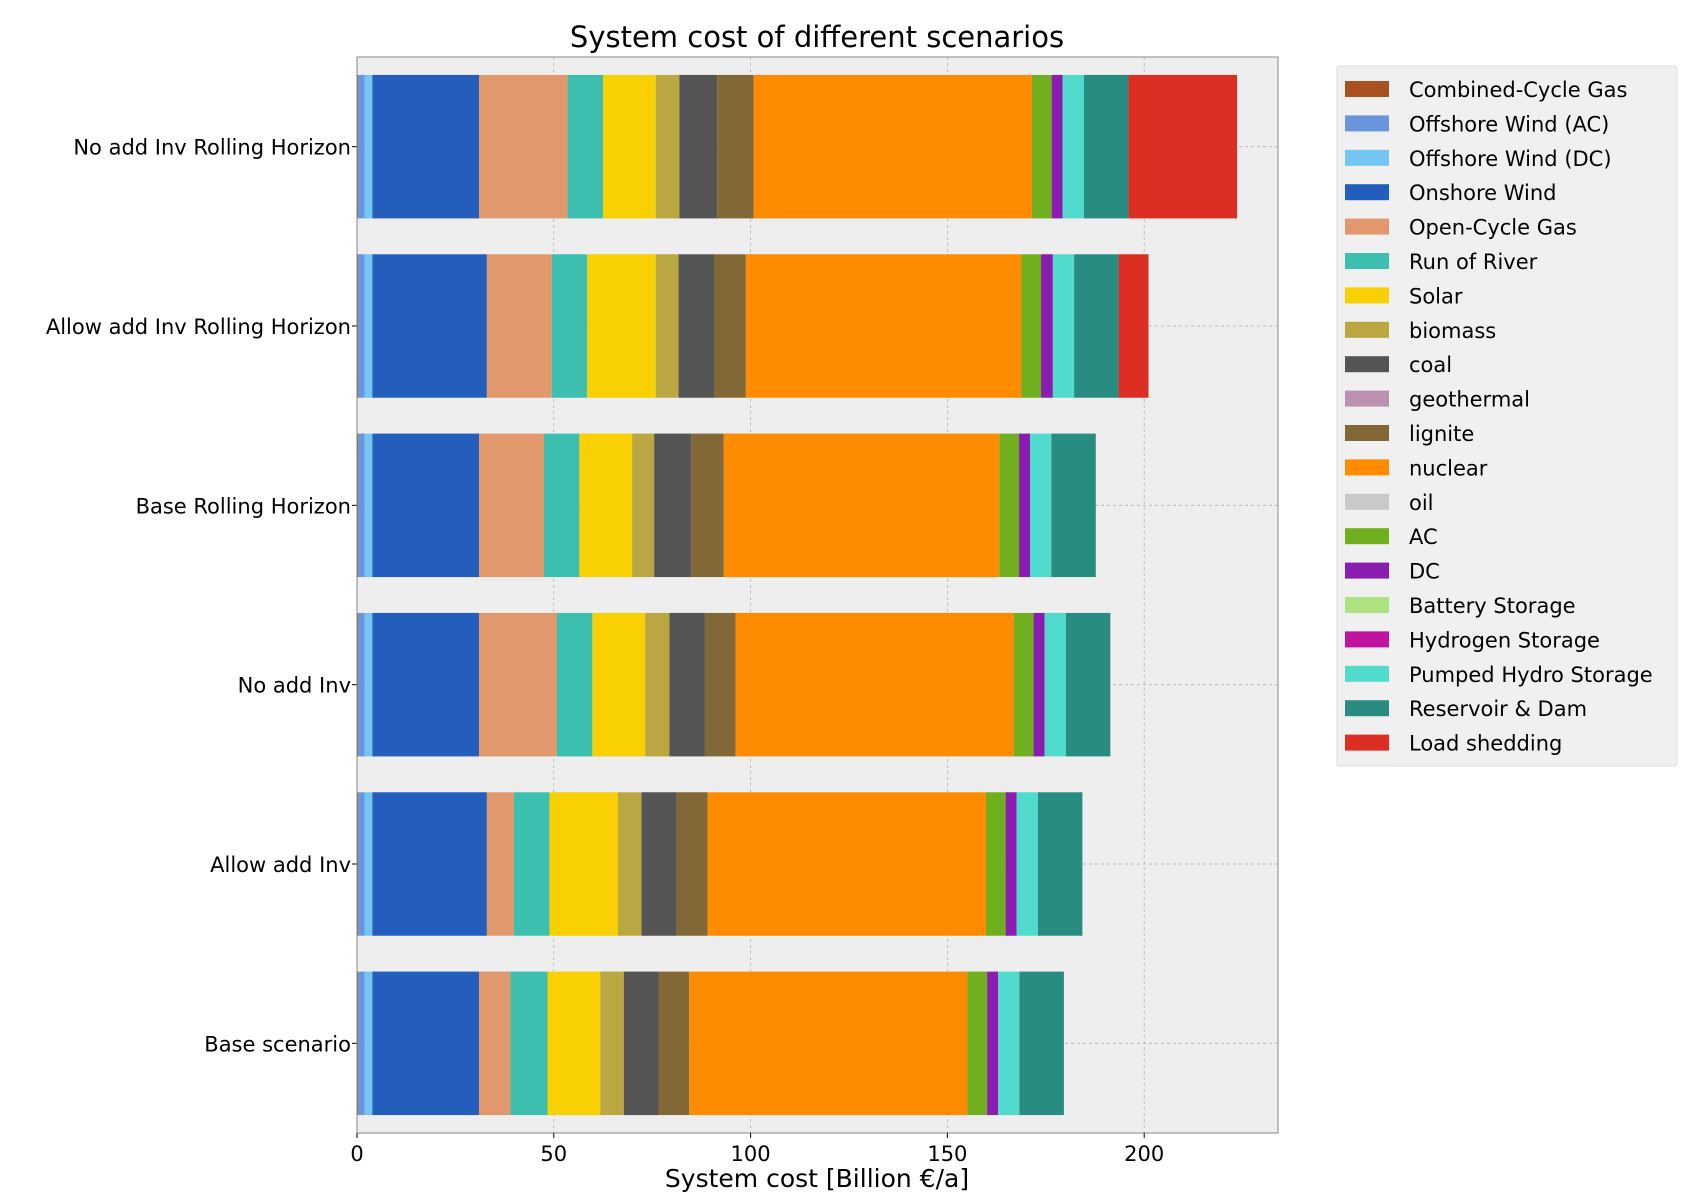 The image size is (1700, 1204). Describe the element at coordinates (1493, 228) in the screenshot. I see `legend-label: Open-Cycle Gas` at that location.